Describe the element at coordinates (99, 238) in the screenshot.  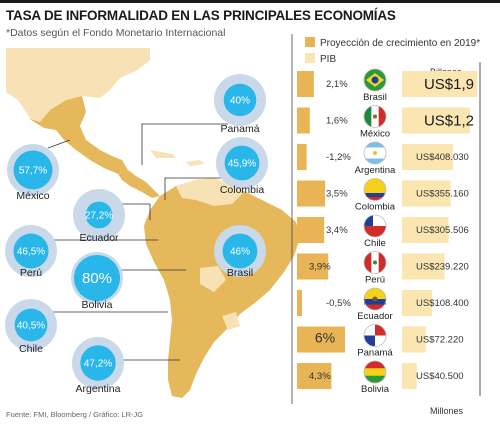
I see `bubble-country-label: Ecuador` at that location.